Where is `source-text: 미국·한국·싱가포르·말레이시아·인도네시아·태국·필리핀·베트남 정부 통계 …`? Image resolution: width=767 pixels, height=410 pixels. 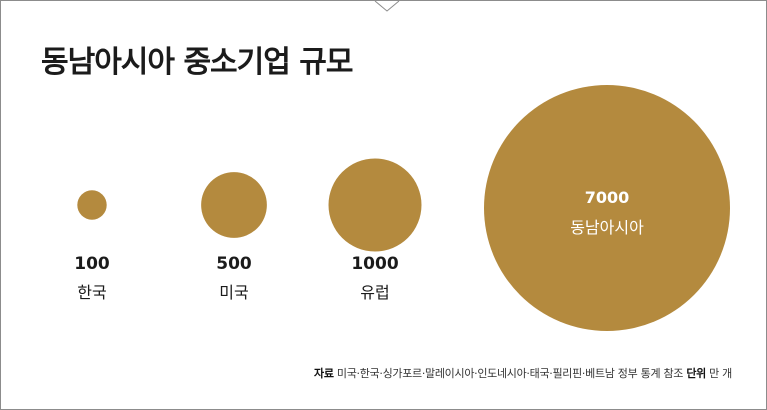
source-text: 미국·한국·싱가포르·말레이시아·인도네시아·태국·필리핀·베트남 정부 통계 … is located at coordinates (510, 373).